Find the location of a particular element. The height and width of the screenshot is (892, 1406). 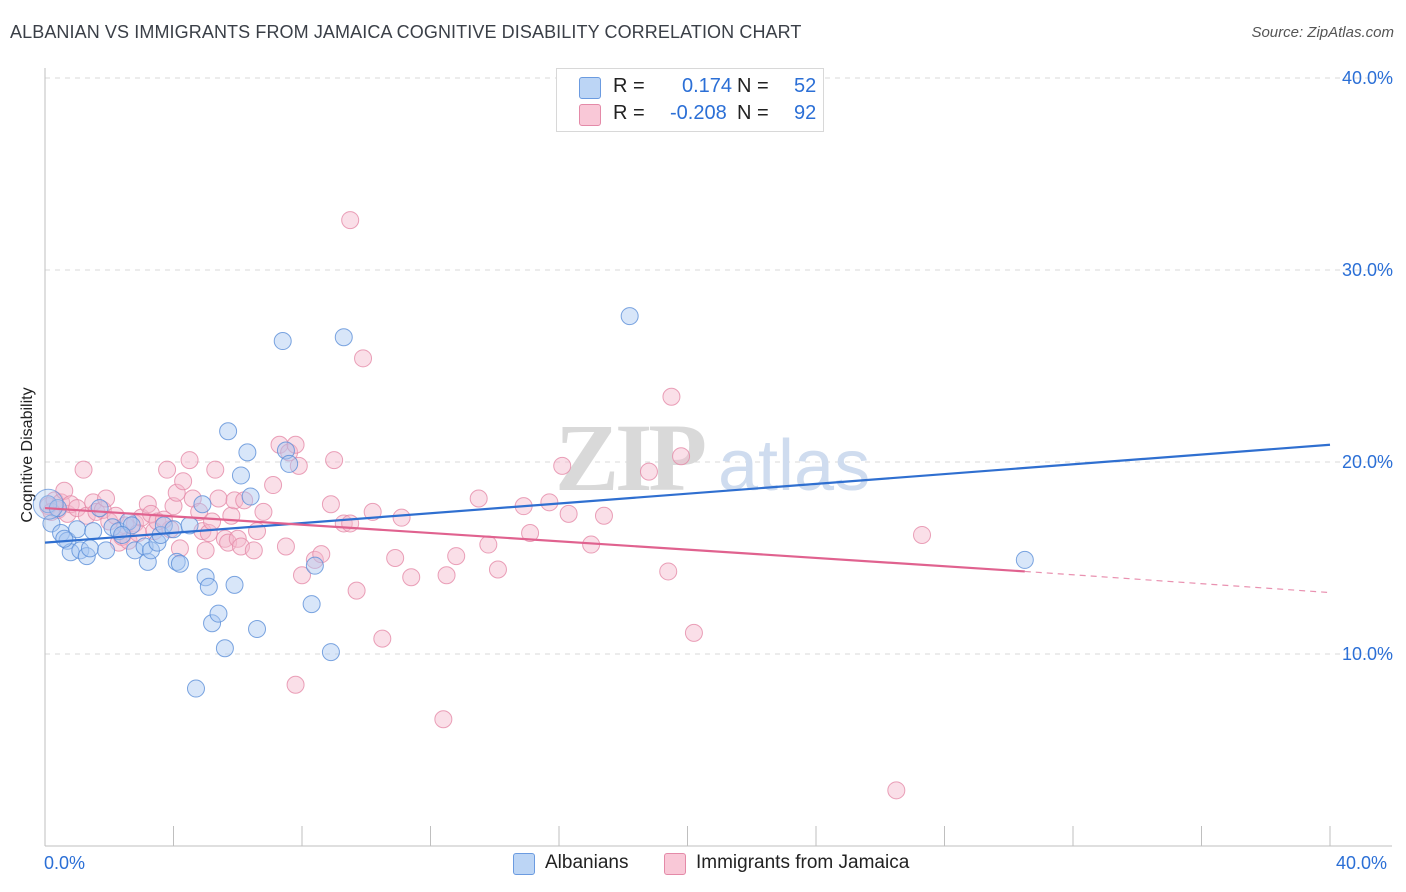

y-tick-label-20: 20.0% is located at coordinates (1367, 462).